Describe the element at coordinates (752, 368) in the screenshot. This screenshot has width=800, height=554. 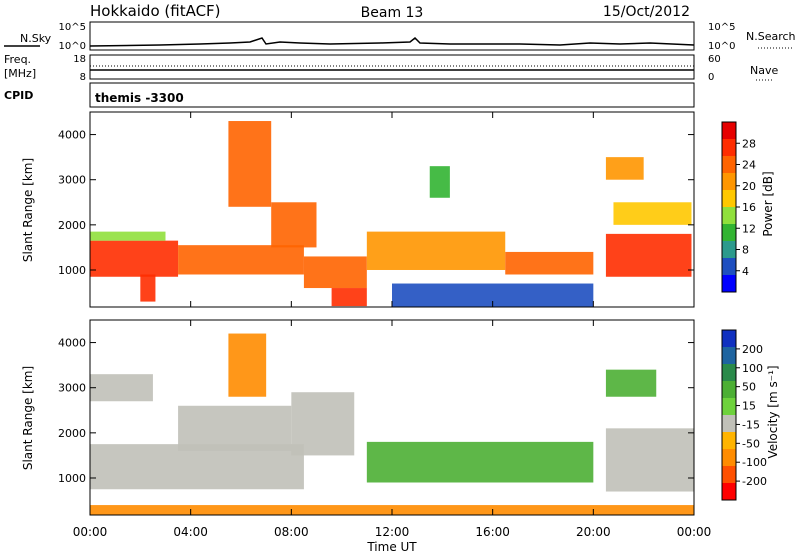
I see `colorbar-tick-label-1-1: 100` at that location.